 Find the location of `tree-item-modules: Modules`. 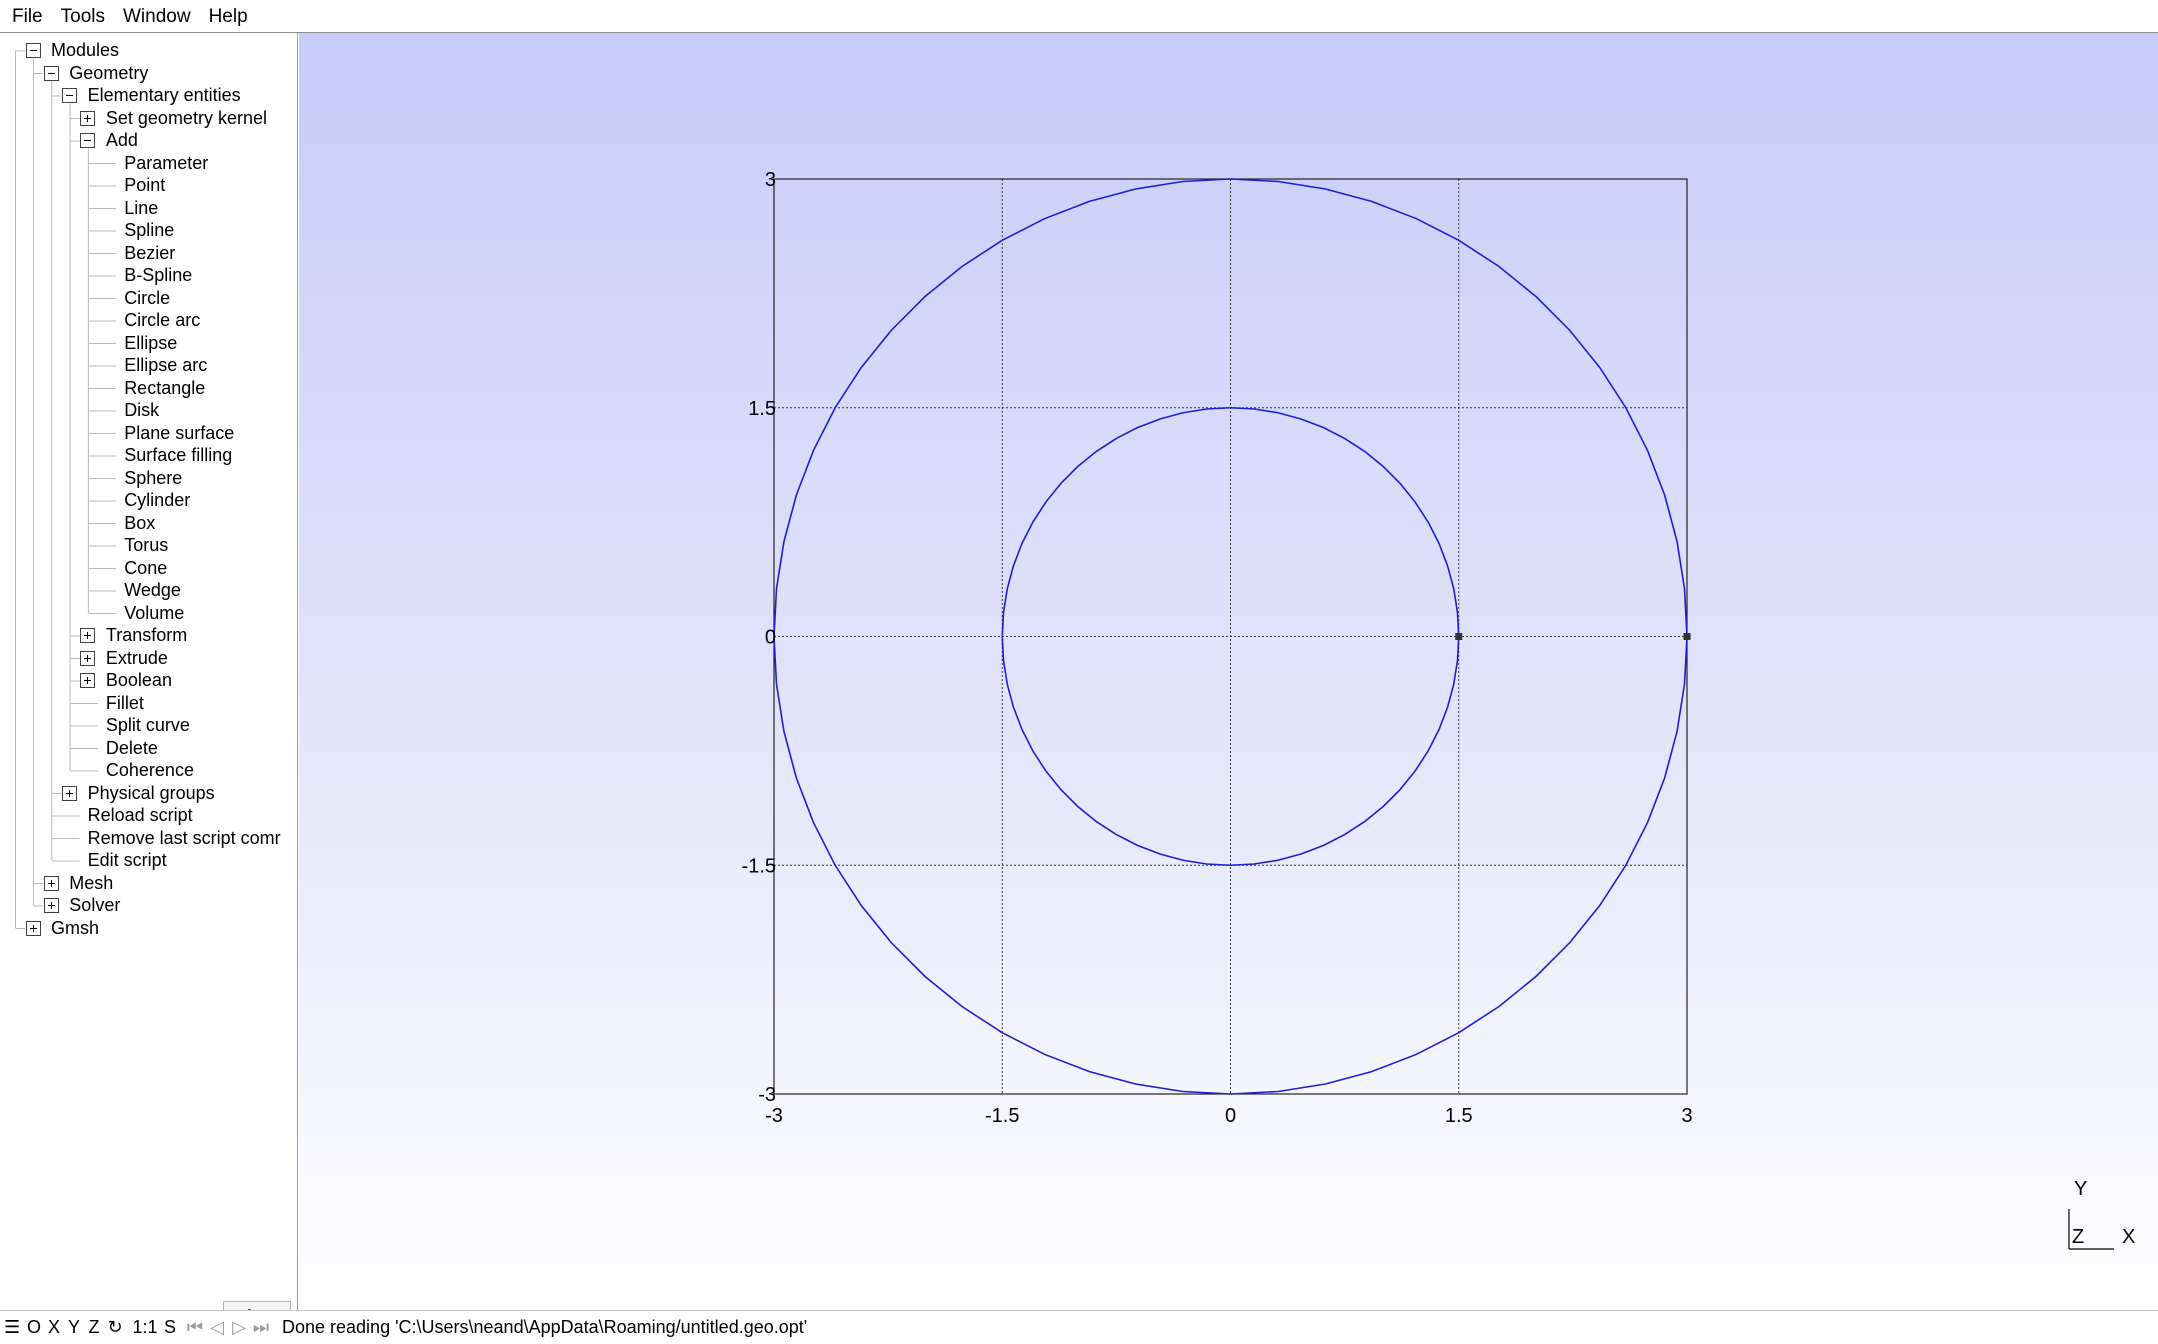

tree-item-modules: Modules is located at coordinates (85, 50).